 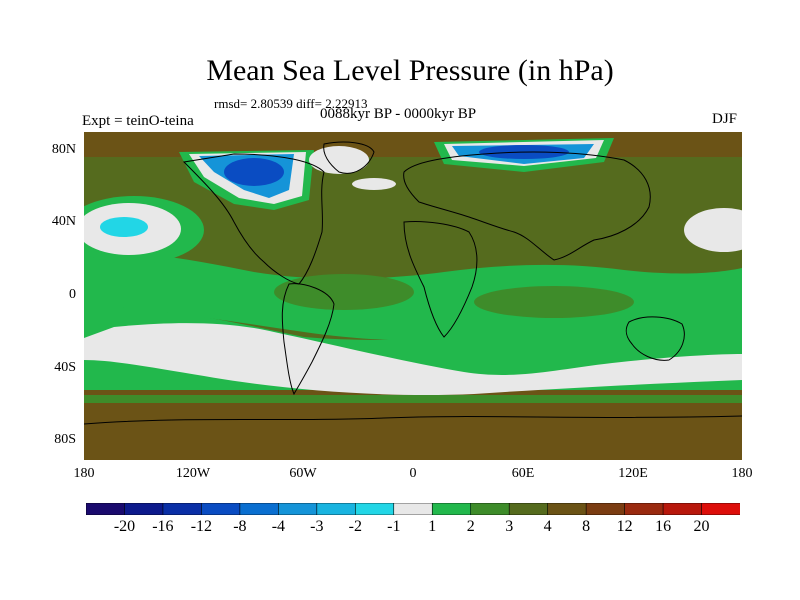 What do you see at coordinates (633, 473) in the screenshot?
I see `lon-label: 120E` at bounding box center [633, 473].